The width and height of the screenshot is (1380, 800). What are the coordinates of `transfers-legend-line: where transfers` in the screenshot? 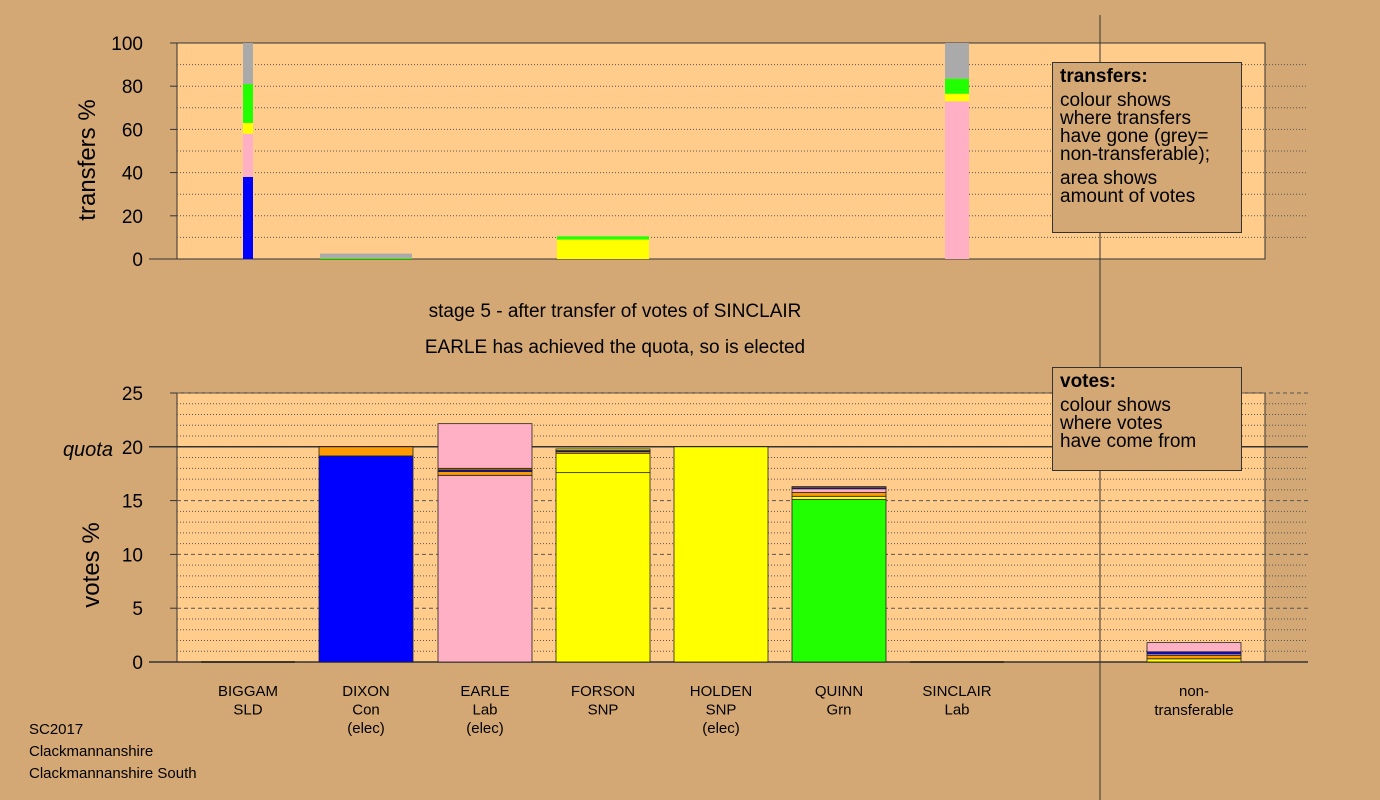 It's located at (1125, 118).